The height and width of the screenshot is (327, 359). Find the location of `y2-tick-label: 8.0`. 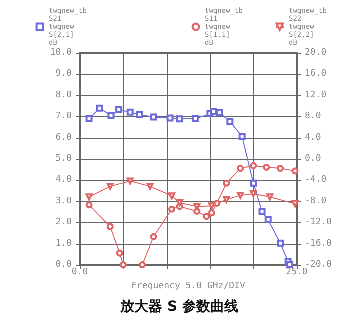

y2-tick-label: 8.0 is located at coordinates (313, 117).